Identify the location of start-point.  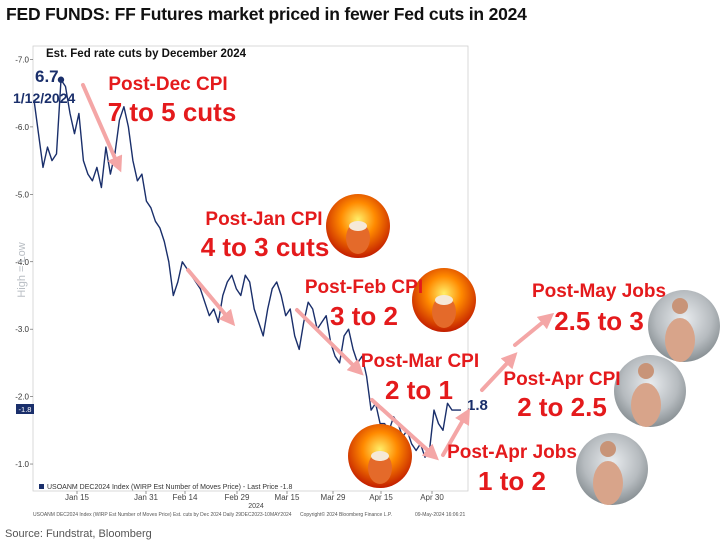
(61, 79).